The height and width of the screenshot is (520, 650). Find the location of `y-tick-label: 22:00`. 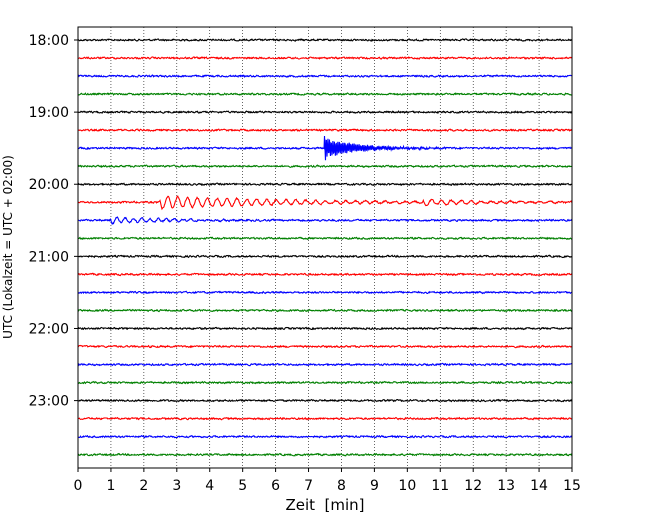

y-tick-label: 22:00 is located at coordinates (49, 329).